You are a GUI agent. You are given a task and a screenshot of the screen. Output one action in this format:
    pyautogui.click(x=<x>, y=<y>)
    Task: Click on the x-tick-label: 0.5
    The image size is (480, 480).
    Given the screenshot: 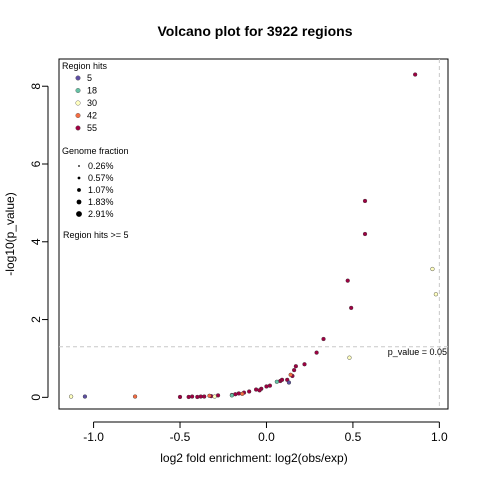 What is the action you would take?
    pyautogui.click(x=353, y=437)
    